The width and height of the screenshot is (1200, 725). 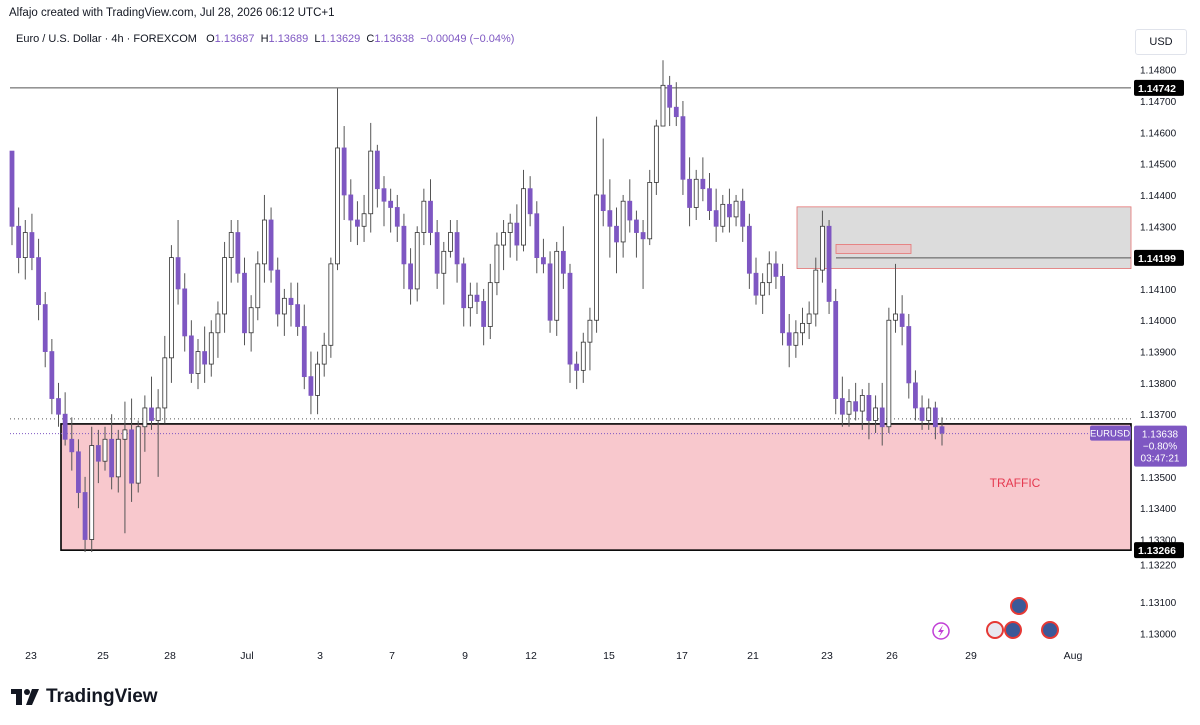 I want to click on footer-brand: TradingView, so click(x=84, y=697).